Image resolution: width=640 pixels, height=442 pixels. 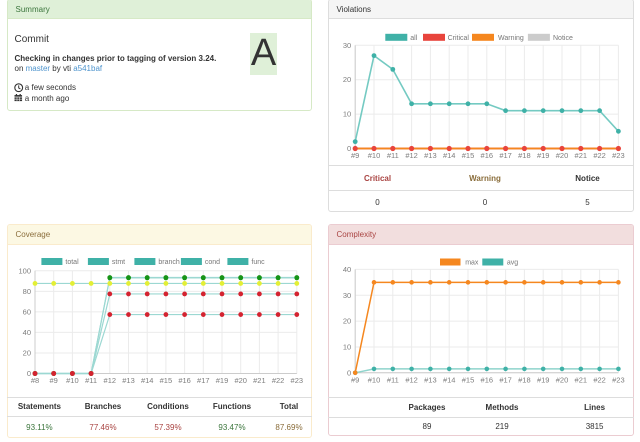 I want to click on svg-text: total, so click(x=72, y=262).